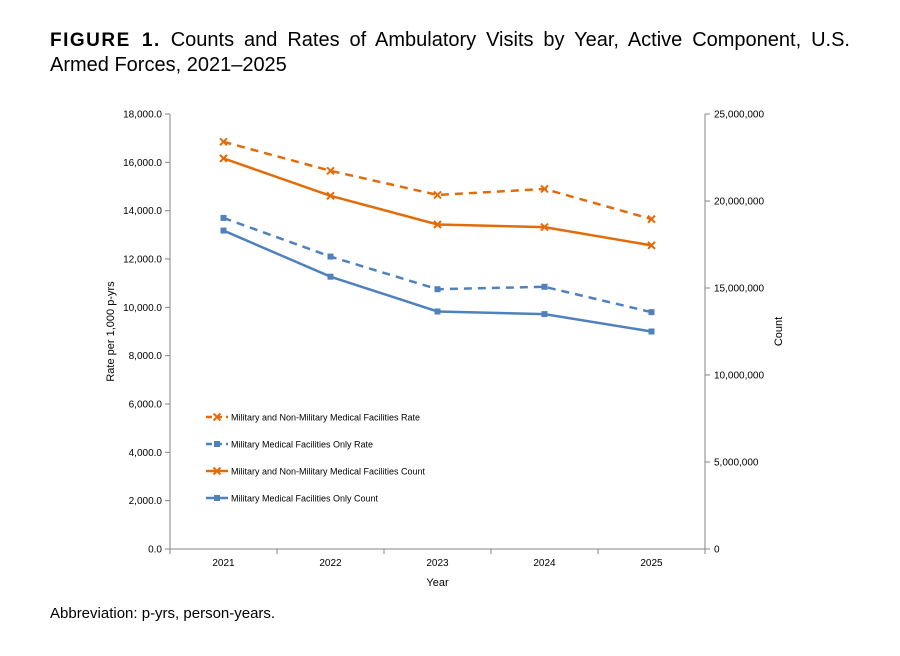 This screenshot has height=656, width=900. What do you see at coordinates (779, 331) in the screenshot?
I see `y-axis-title-right: Count` at bounding box center [779, 331].